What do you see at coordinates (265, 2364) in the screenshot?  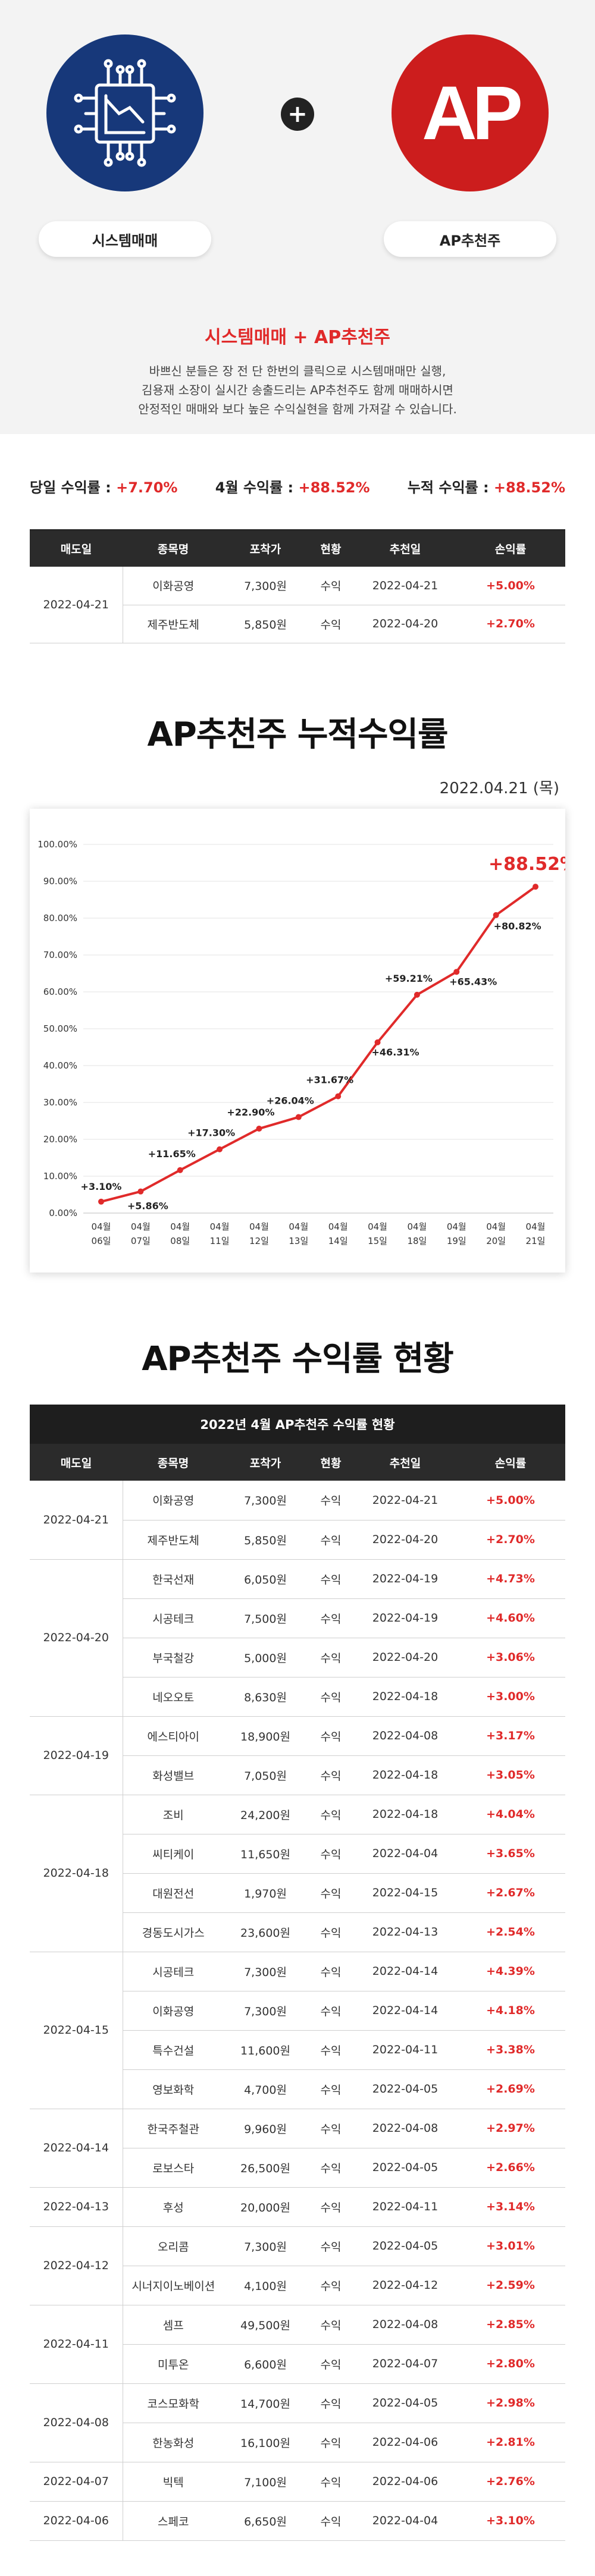 I see `entry-price-cell: 6,600원` at bounding box center [265, 2364].